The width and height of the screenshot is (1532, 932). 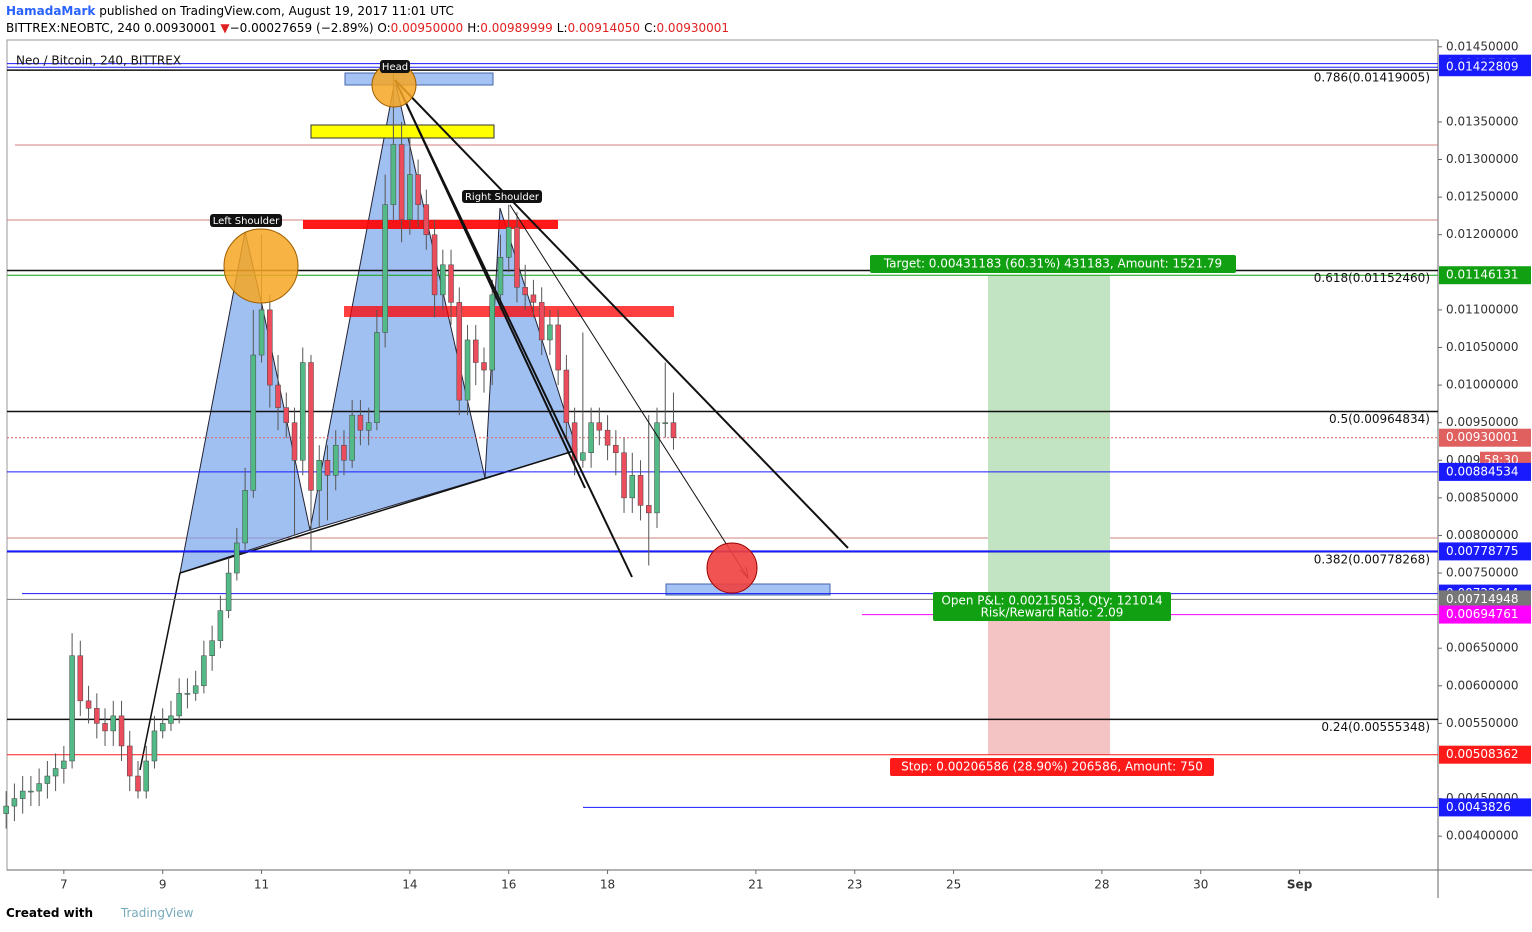 I want to click on x-tick-label: 25, so click(x=953, y=885).